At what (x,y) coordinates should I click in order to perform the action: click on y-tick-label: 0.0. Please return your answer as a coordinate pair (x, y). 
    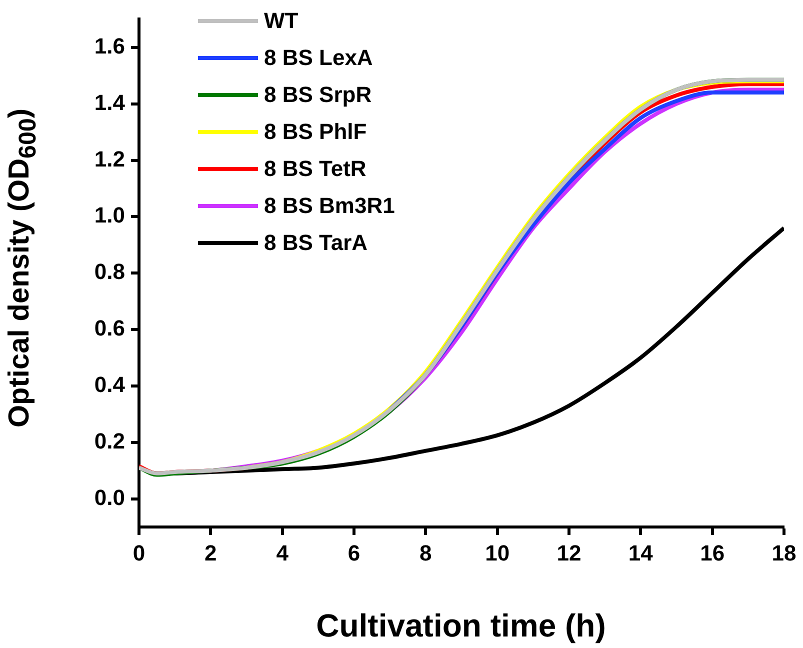
    Looking at the image, I should click on (109, 497).